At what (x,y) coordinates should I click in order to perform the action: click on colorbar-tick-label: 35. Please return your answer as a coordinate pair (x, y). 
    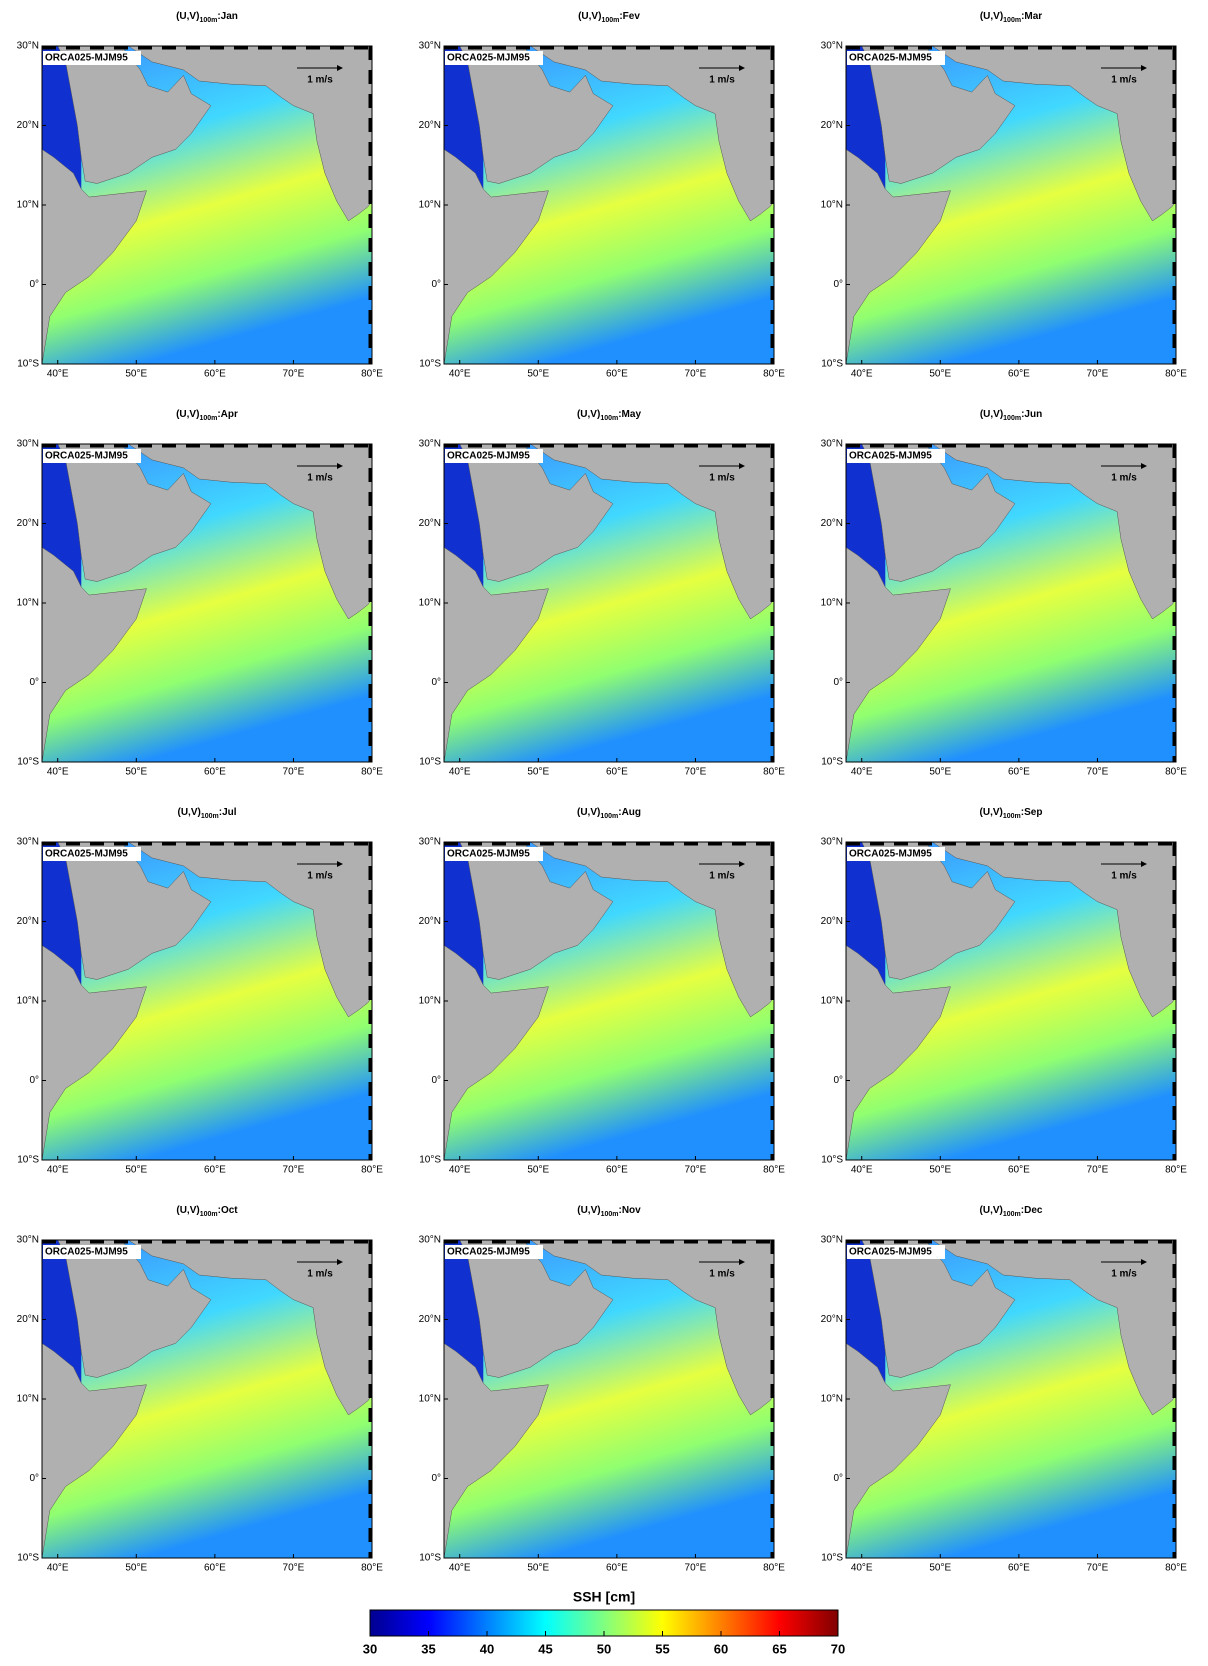
    Looking at the image, I should click on (428, 1648).